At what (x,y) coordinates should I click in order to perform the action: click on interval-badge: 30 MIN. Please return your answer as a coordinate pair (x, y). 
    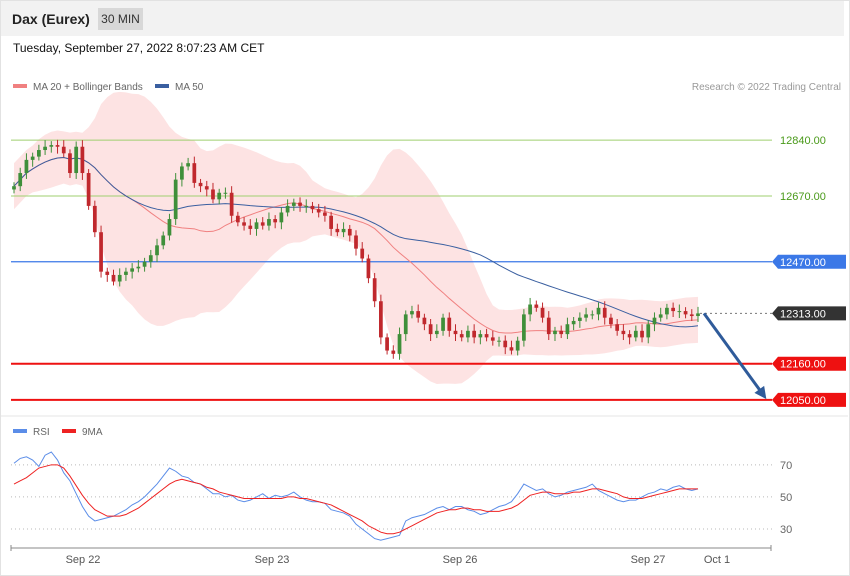
    Looking at the image, I should click on (120, 19).